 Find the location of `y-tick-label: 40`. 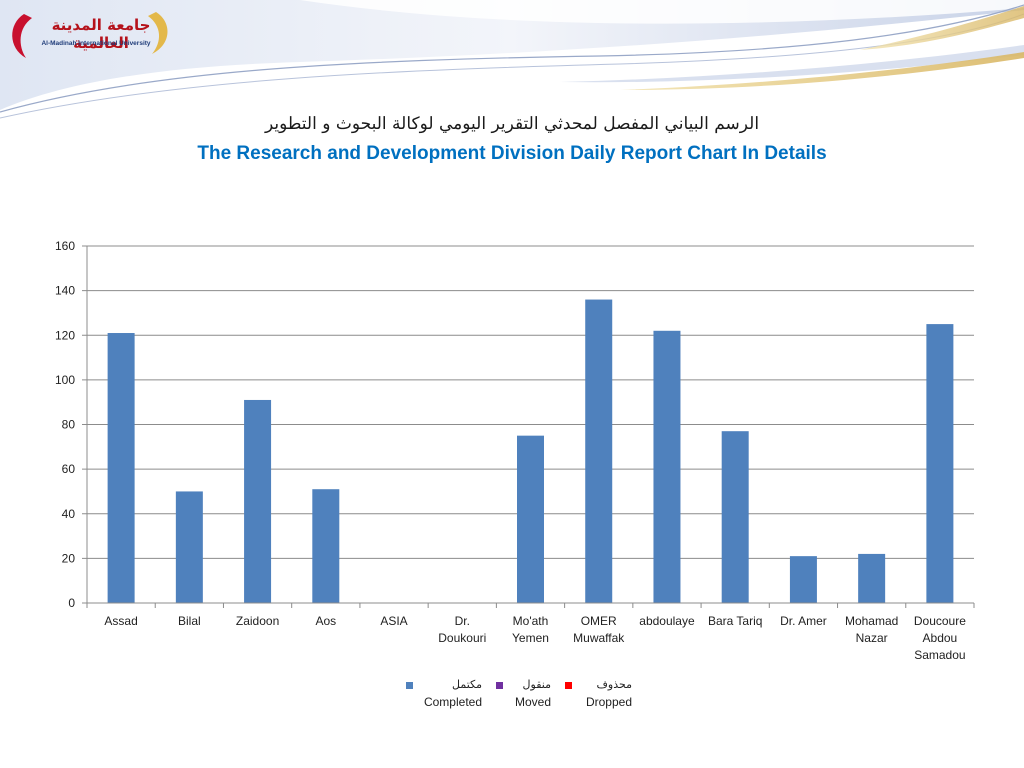

y-tick-label: 40 is located at coordinates (69, 514).